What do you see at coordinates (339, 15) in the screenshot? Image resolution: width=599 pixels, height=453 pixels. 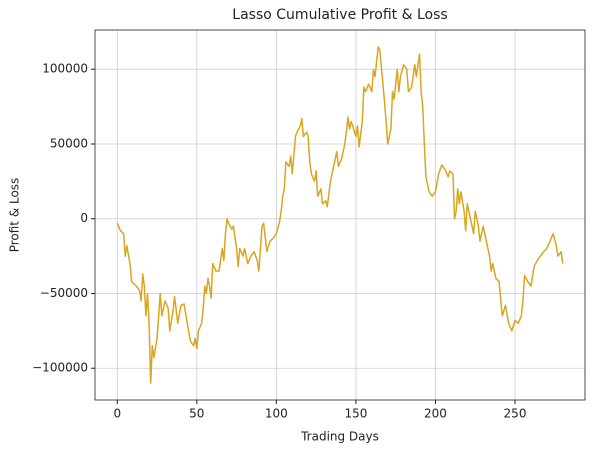 I see `chart-title: Lasso Cumulative Profit & Loss` at bounding box center [339, 15].